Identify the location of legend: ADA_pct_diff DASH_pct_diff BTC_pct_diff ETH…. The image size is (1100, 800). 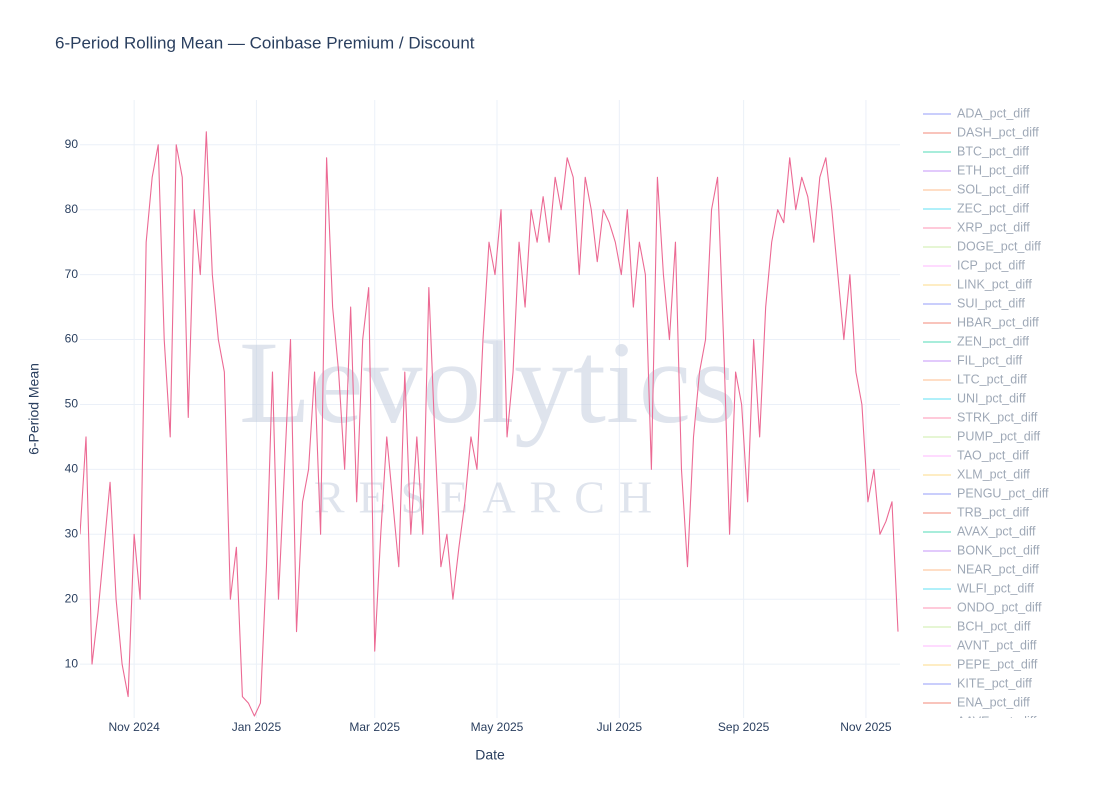
(986, 417).